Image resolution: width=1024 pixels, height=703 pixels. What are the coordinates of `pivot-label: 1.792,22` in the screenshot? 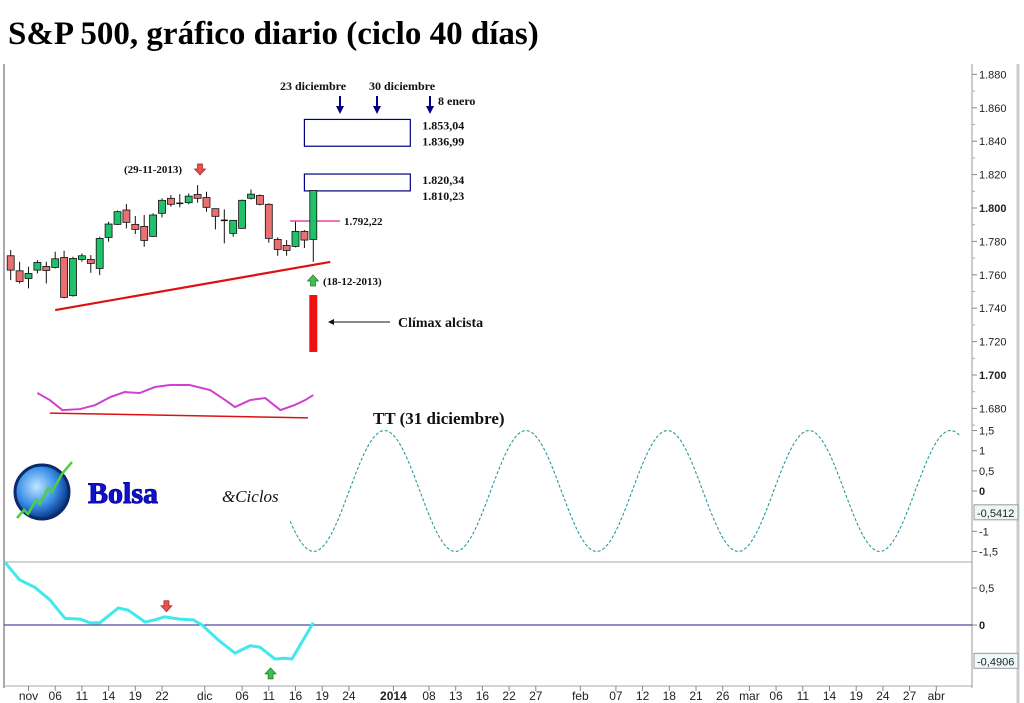 It's located at (363, 222).